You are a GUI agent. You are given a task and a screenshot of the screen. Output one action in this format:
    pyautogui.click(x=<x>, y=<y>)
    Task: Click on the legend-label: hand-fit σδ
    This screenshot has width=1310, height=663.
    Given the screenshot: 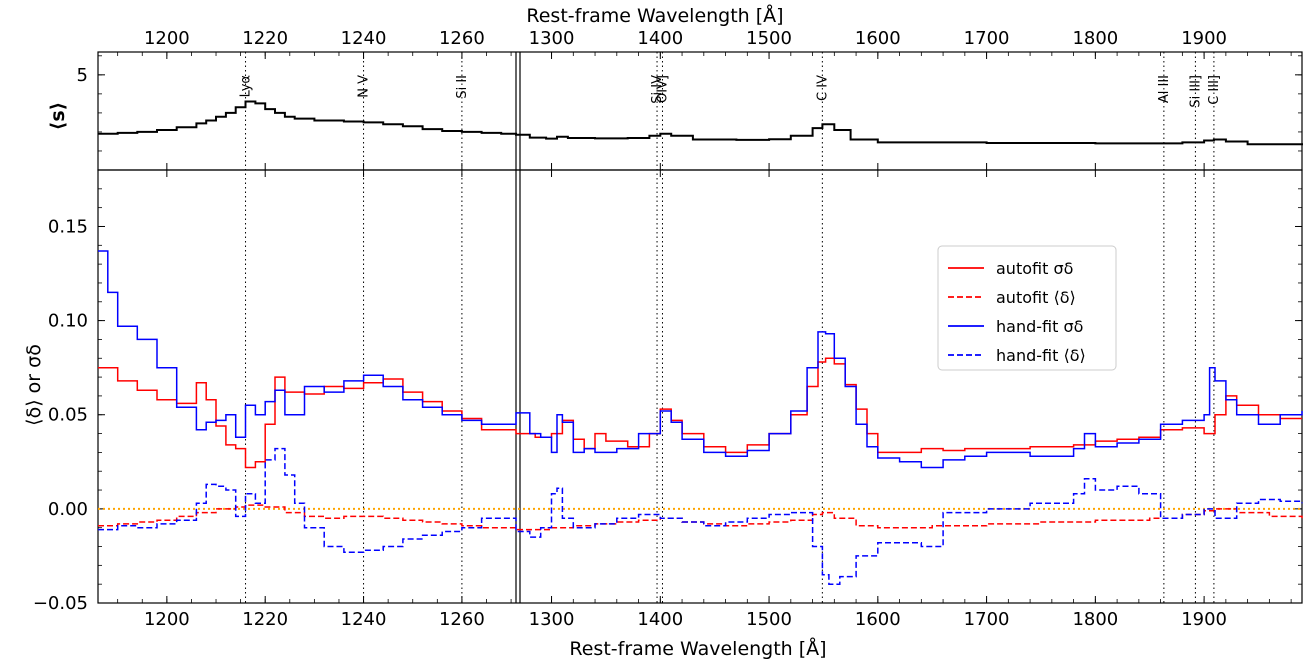 What is the action you would take?
    pyautogui.click(x=1039, y=326)
    